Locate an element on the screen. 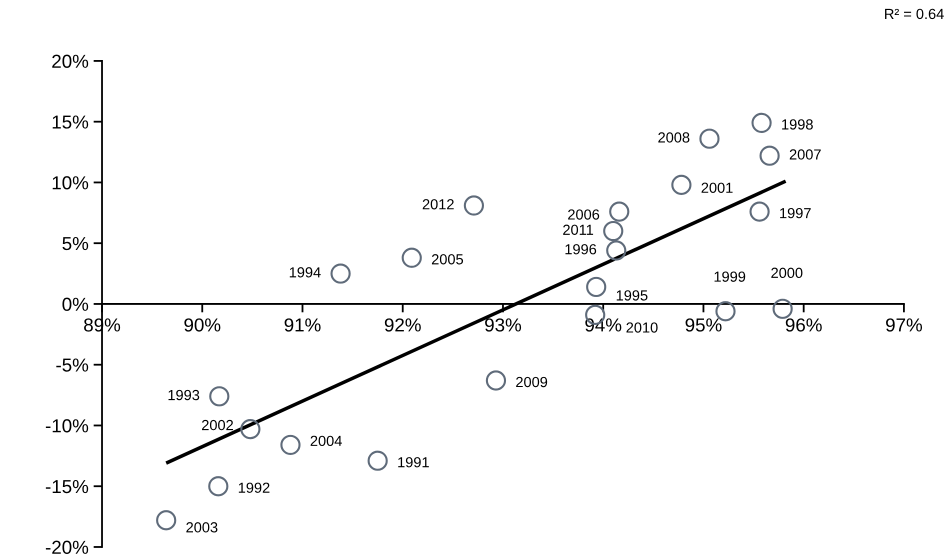 This screenshot has width=949, height=559. annotation: 1991 is located at coordinates (413, 462).